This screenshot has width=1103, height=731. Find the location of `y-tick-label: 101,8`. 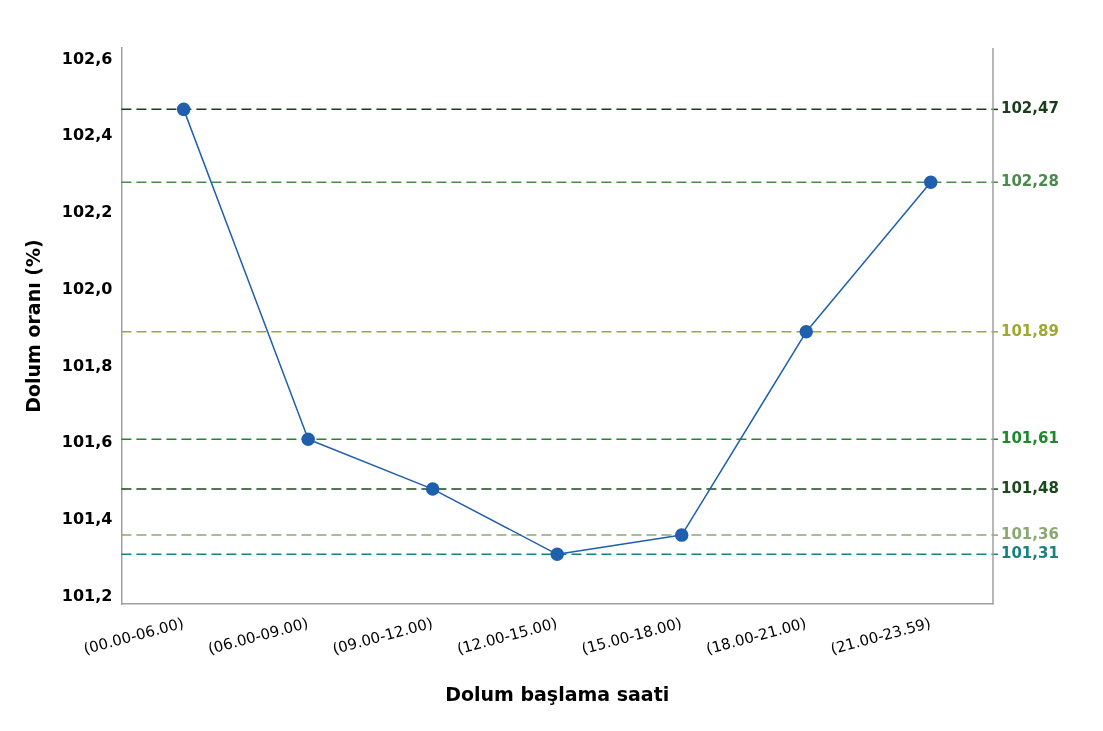

y-tick-label: 101,8 is located at coordinates (87, 365).